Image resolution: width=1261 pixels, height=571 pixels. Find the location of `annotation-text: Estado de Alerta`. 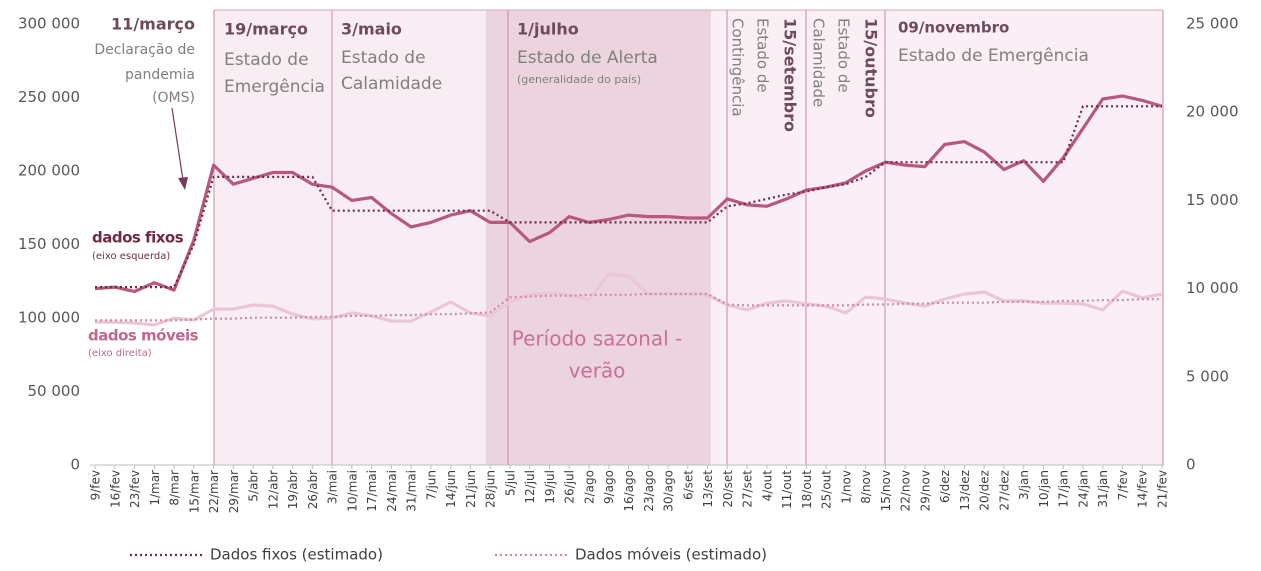

annotation-text: Estado de Alerta is located at coordinates (587, 58).